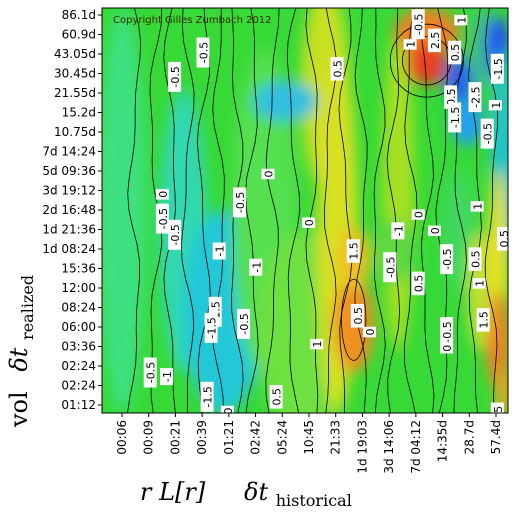 This screenshot has height=512, width=512. I want to click on y-tick-label: 1d 08:24, so click(69, 249).